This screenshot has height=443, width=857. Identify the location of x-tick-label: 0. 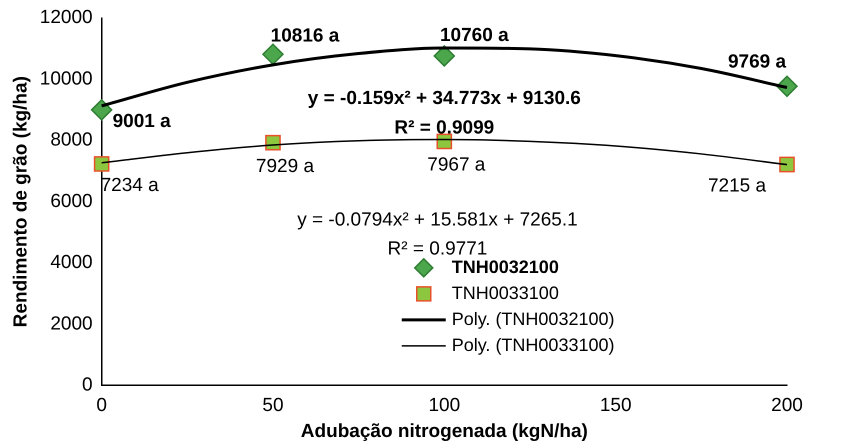
(101, 405).